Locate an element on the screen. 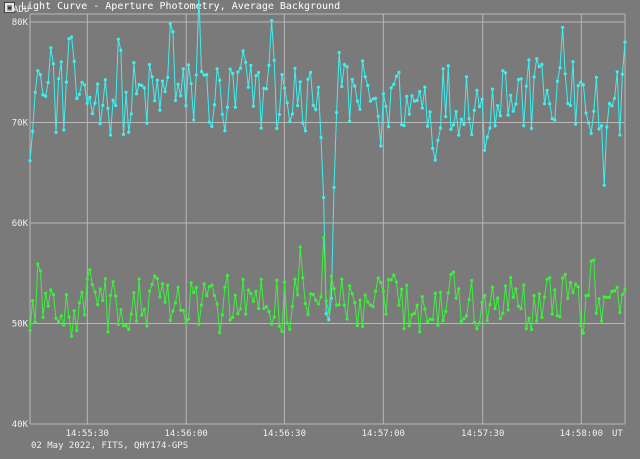  y-axis-label: ADU is located at coordinates (21, 10).